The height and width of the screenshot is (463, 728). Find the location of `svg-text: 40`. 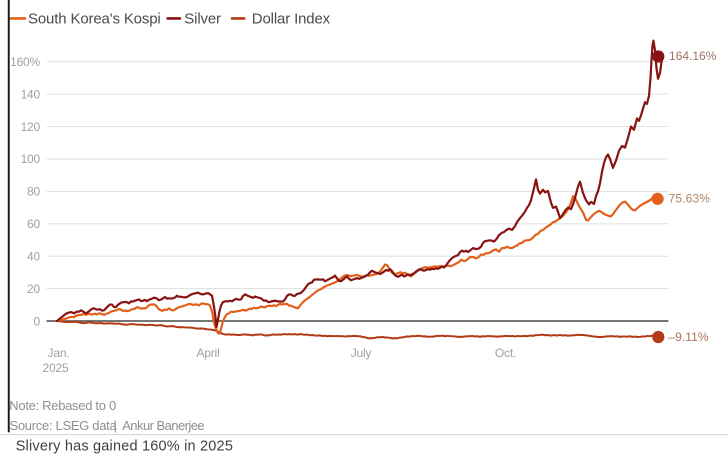

svg-text: 40 is located at coordinates (33, 257).